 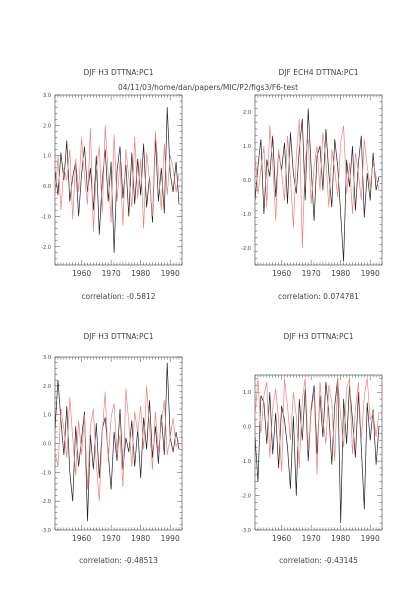 What do you see at coordinates (318, 560) in the screenshot?
I see `correlation-caption: correlation: -0.43145` at bounding box center [318, 560].